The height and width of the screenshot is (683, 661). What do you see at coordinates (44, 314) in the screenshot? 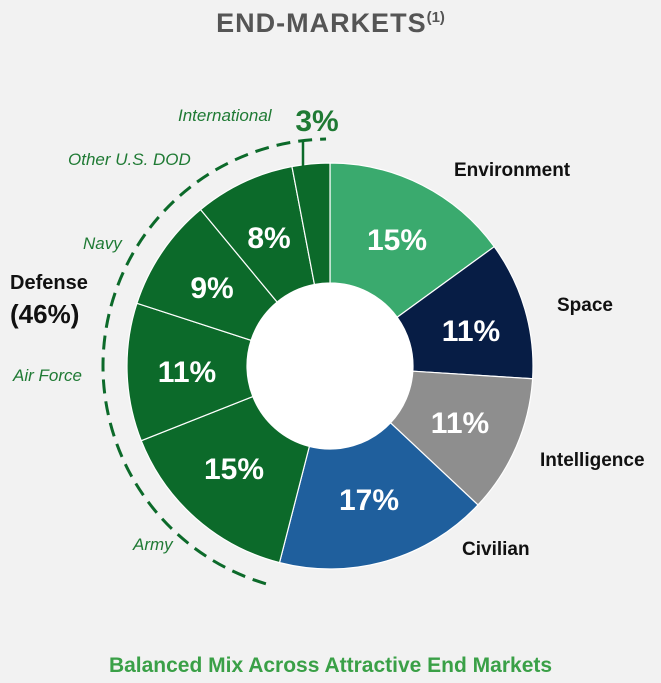
I see `defense-group-total: (46%)` at bounding box center [44, 314].